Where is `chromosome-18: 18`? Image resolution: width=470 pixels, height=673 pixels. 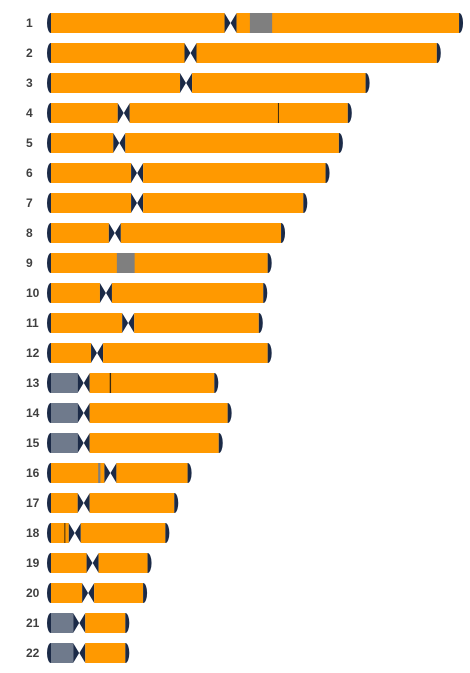 chromosome-18: 18 is located at coordinates (98, 533).